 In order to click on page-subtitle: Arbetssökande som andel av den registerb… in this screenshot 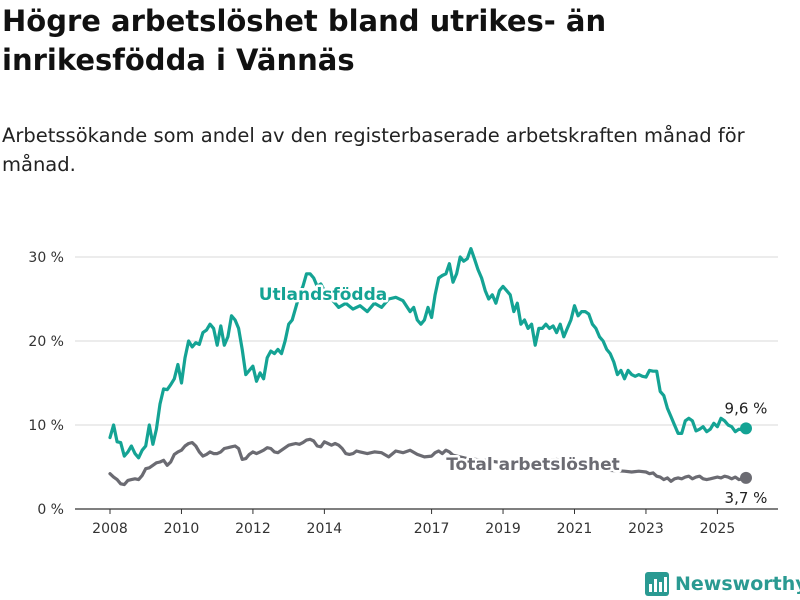, I will do `click(373, 150)`.